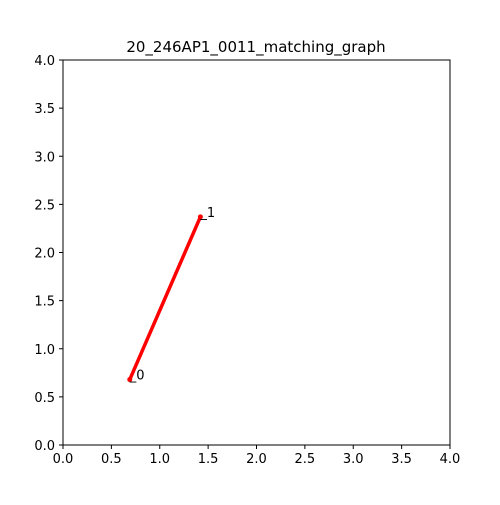  What do you see at coordinates (401, 459) in the screenshot?
I see `x-tick-label: 3.5` at bounding box center [401, 459].